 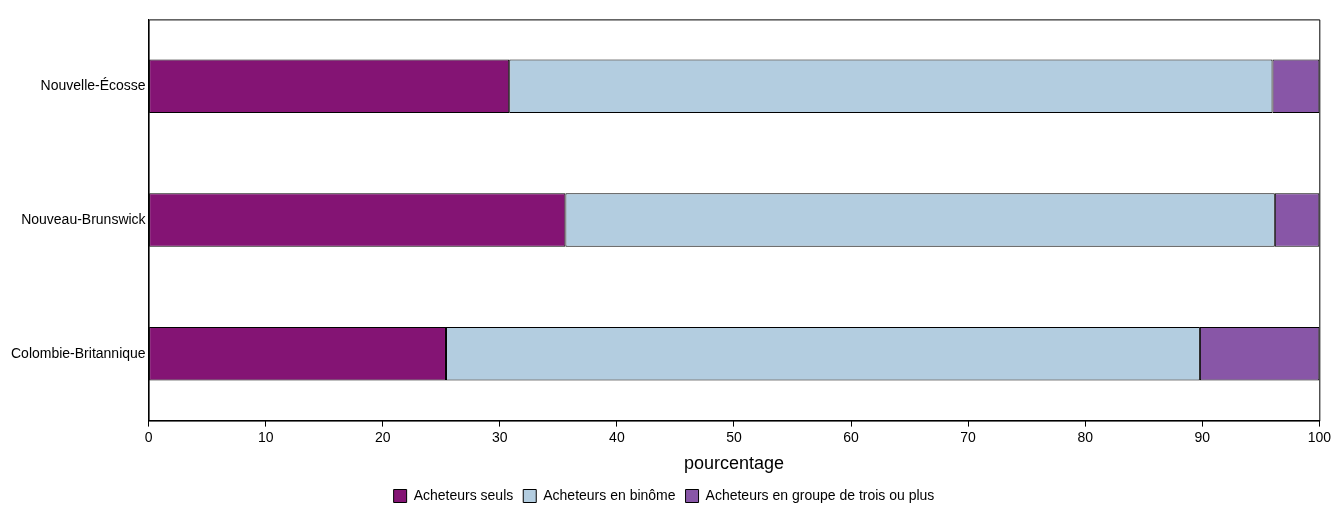 What do you see at coordinates (500, 436) in the screenshot?
I see `x-tick-label: 30` at bounding box center [500, 436].